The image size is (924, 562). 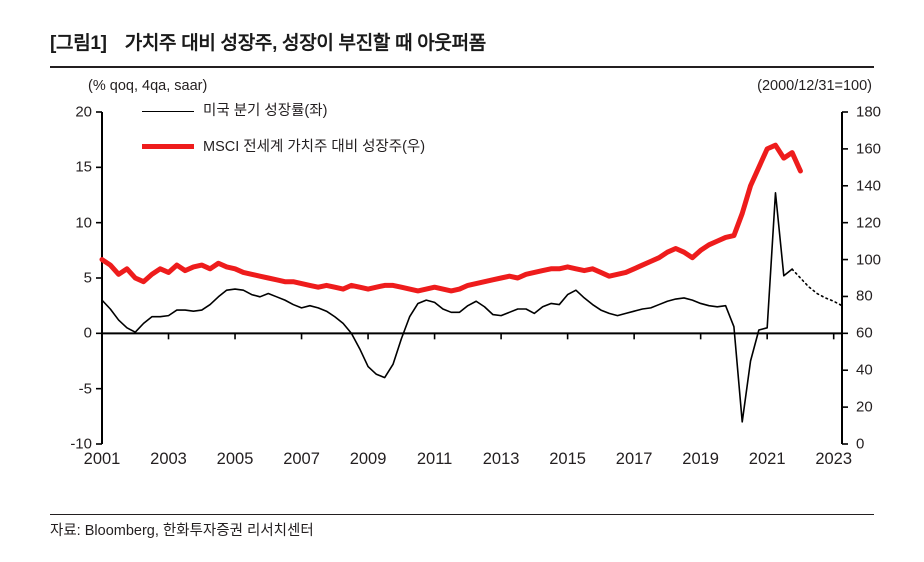 What do you see at coordinates (368, 459) in the screenshot?
I see `x-axis-tick-label: 2009` at bounding box center [368, 459].